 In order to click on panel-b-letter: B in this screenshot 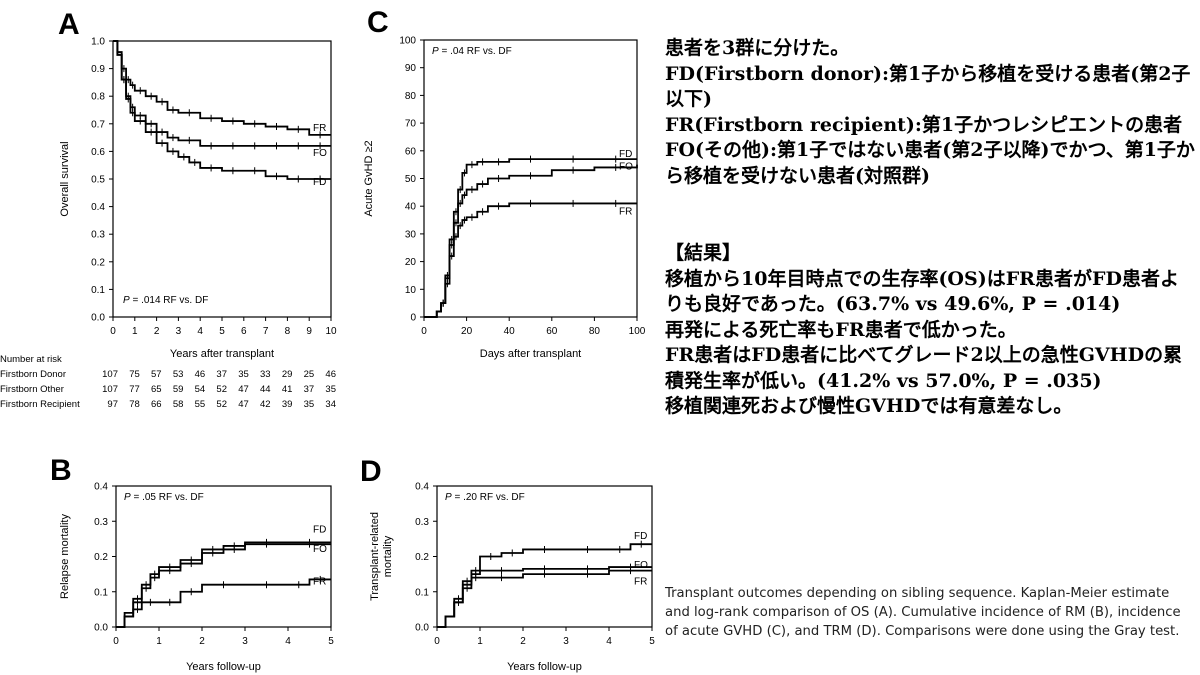, I will do `click(61, 470)`.